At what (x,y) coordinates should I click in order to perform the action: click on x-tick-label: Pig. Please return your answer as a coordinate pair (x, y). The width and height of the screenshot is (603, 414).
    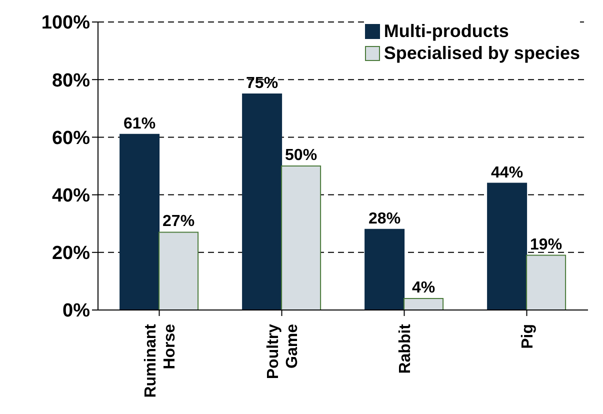
    Looking at the image, I should click on (527, 336).